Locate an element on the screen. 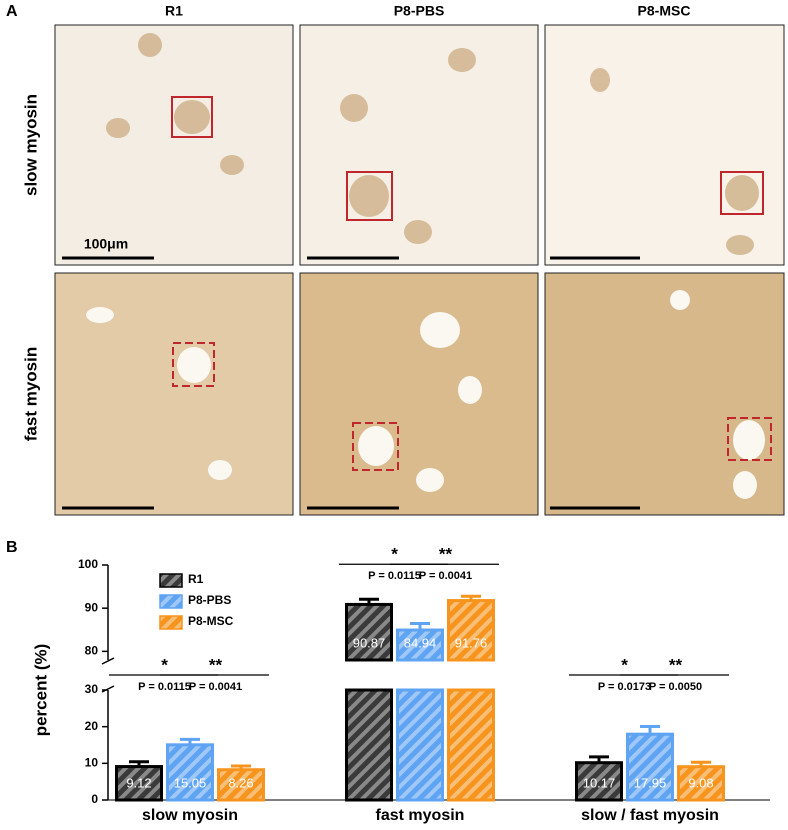 The height and width of the screenshot is (830, 788). row-label: fast myosin is located at coordinates (30, 394).